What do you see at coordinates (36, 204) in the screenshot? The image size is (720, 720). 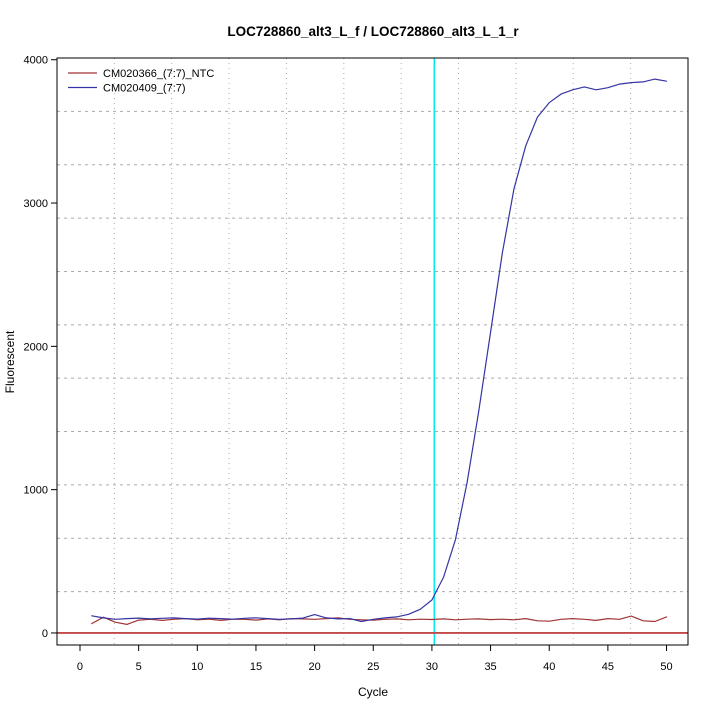 I see `y-tick-label: 3000` at bounding box center [36, 204].